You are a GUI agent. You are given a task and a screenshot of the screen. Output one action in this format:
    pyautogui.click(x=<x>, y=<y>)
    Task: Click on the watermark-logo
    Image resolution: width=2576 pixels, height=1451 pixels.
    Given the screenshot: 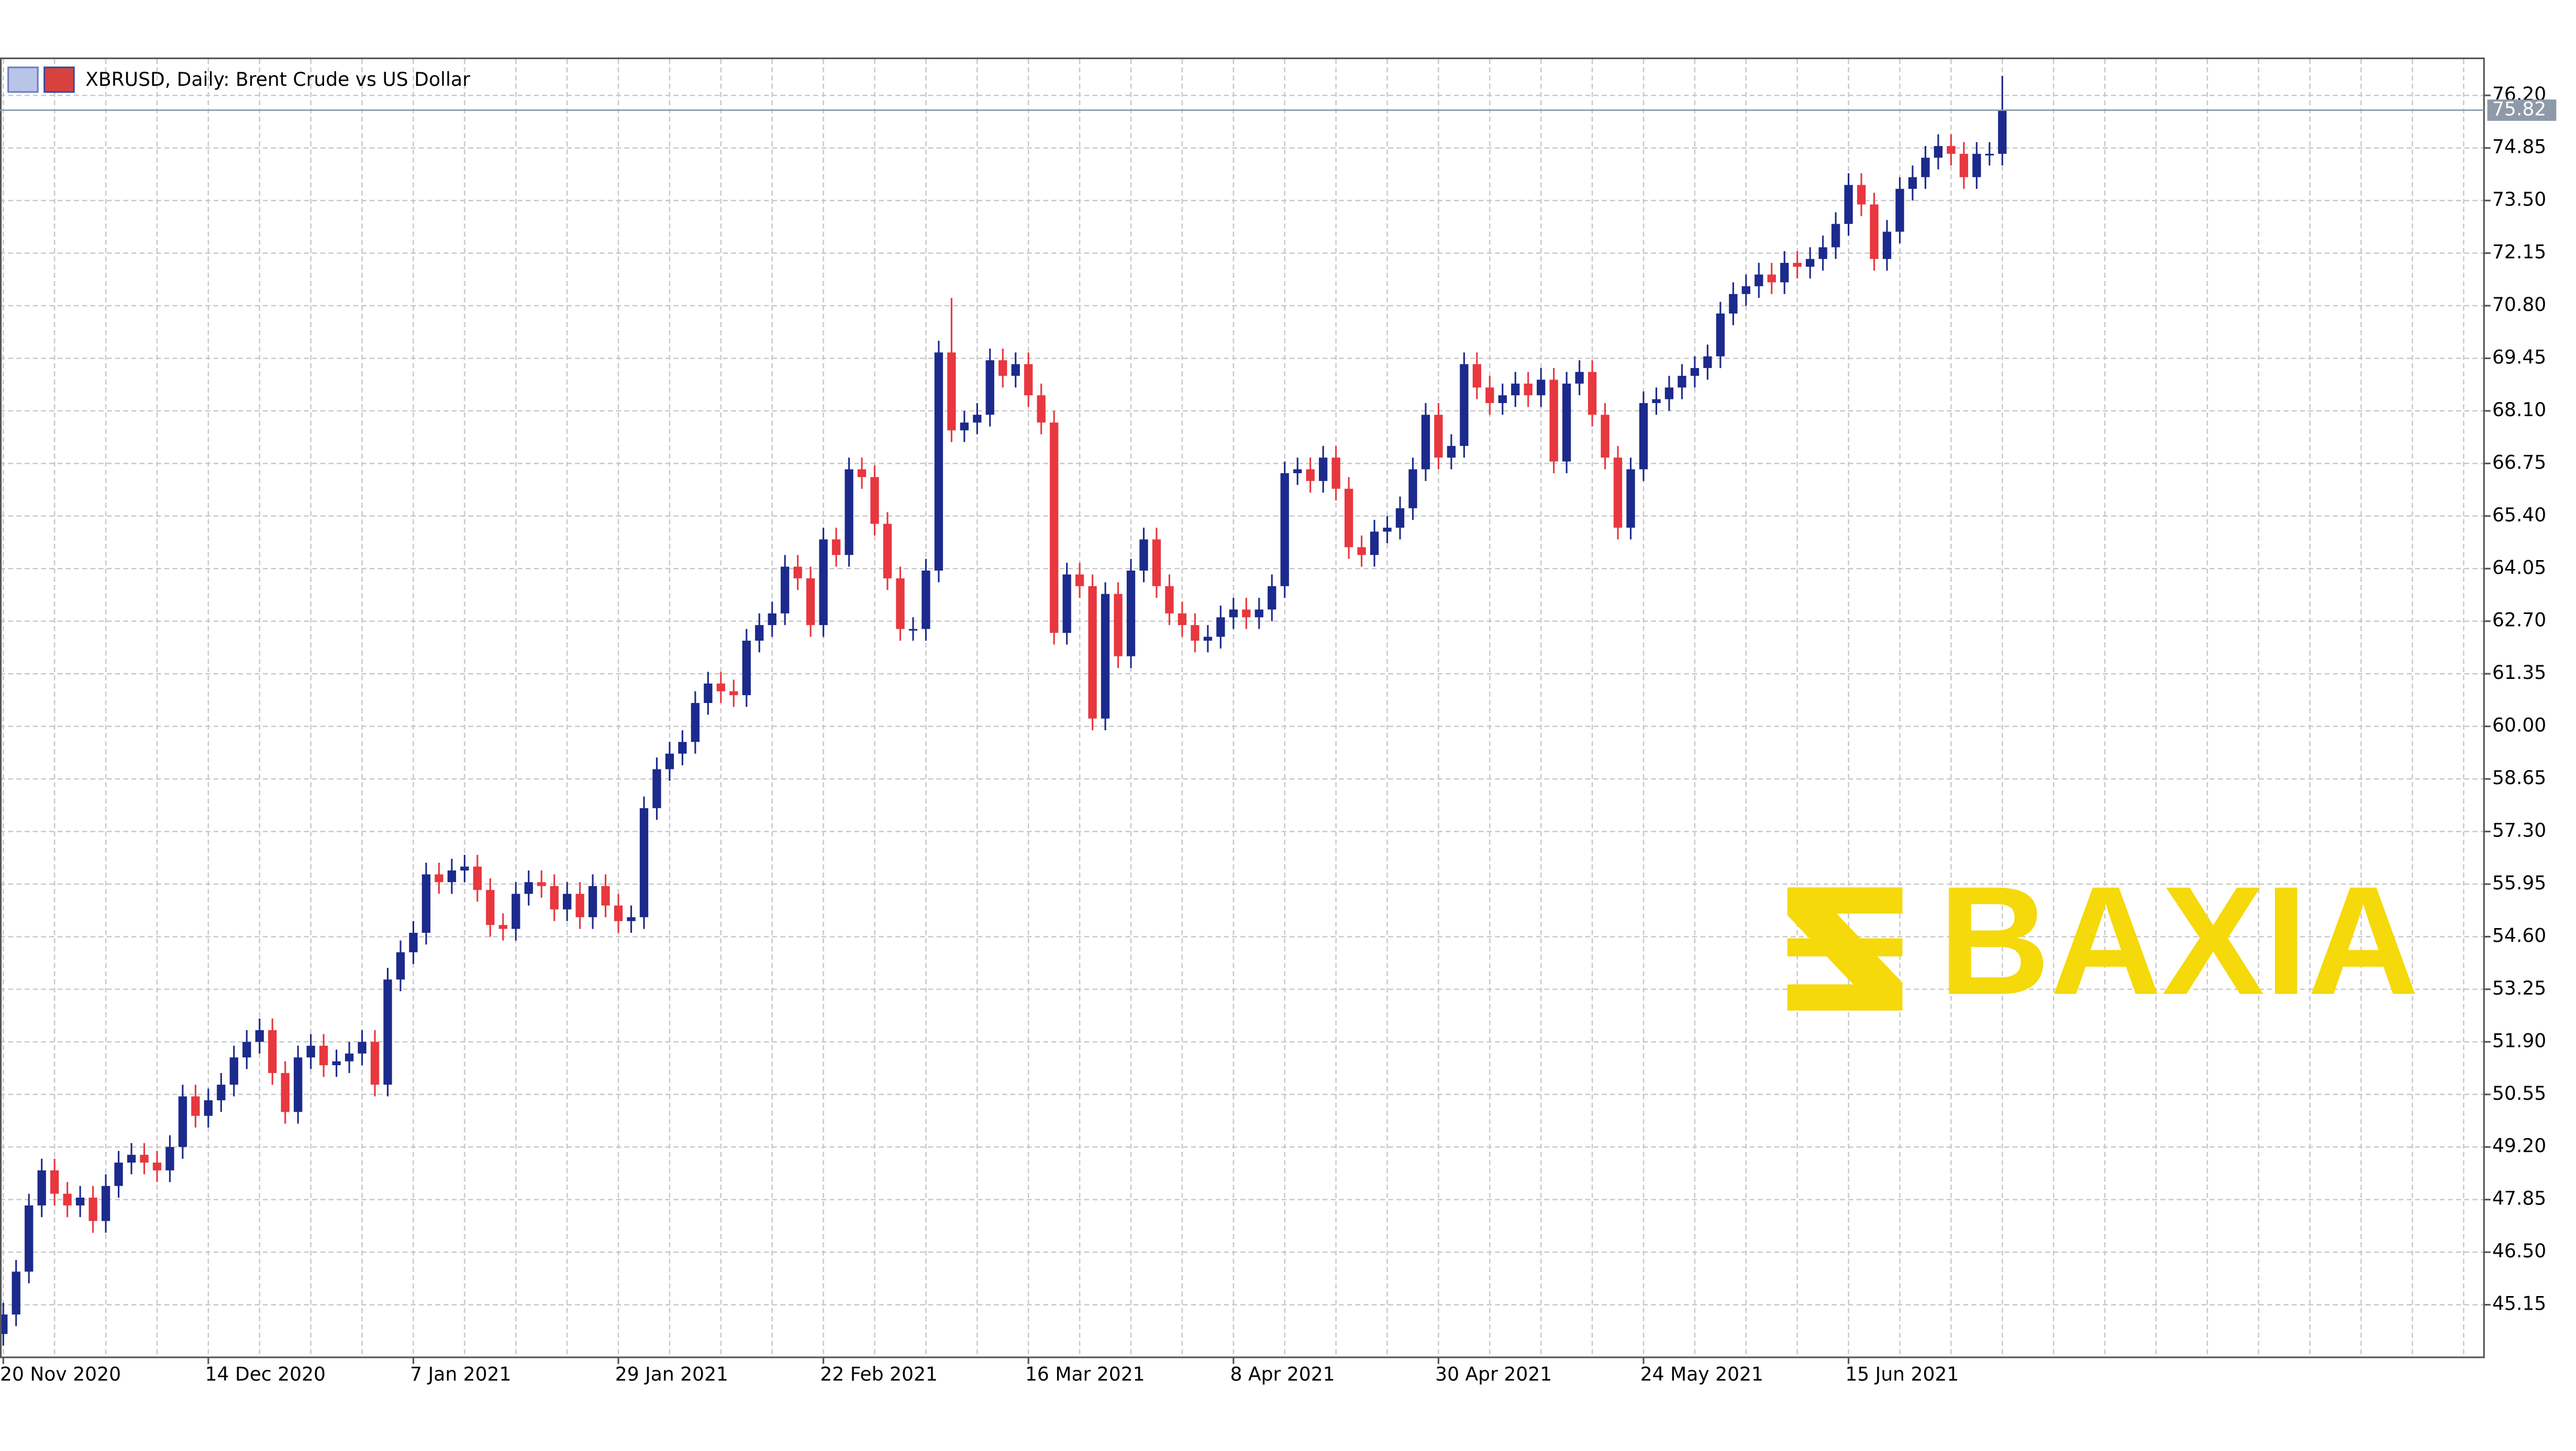 What is the action you would take?
    pyautogui.click(x=1845, y=949)
    